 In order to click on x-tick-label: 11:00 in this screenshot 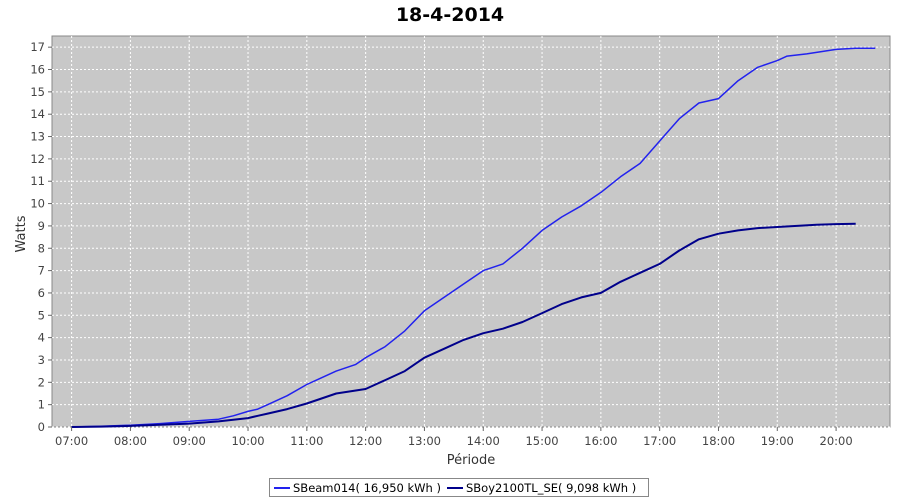, I will do `click(306, 441)`.